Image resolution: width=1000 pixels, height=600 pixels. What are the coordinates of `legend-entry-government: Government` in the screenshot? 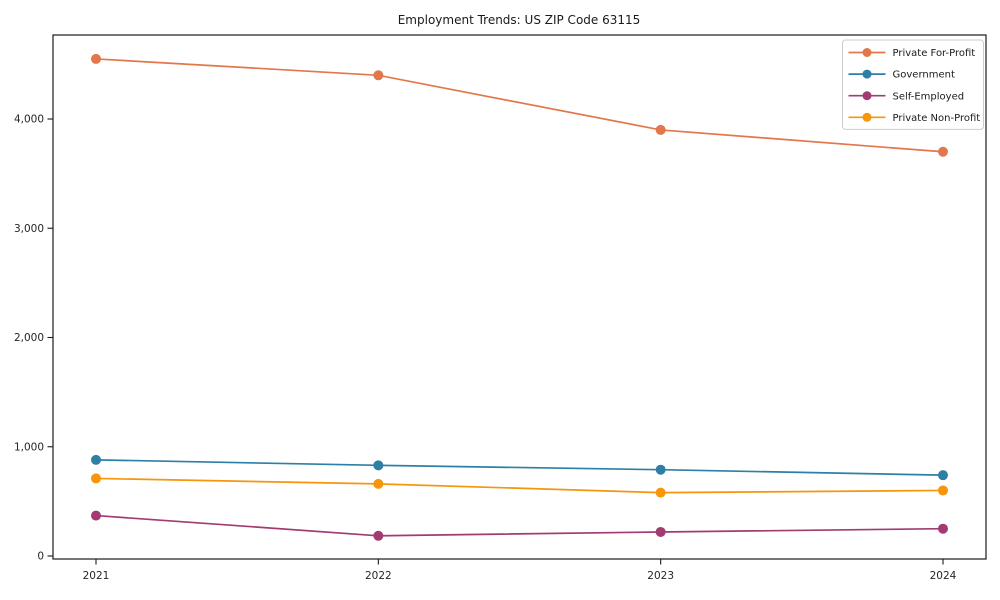 It's located at (901, 75).